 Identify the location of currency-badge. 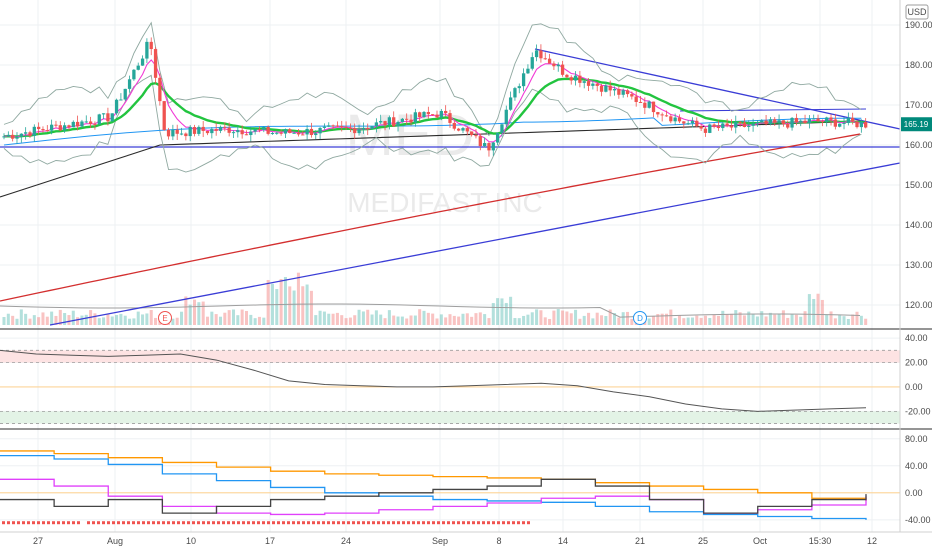
(917, 12).